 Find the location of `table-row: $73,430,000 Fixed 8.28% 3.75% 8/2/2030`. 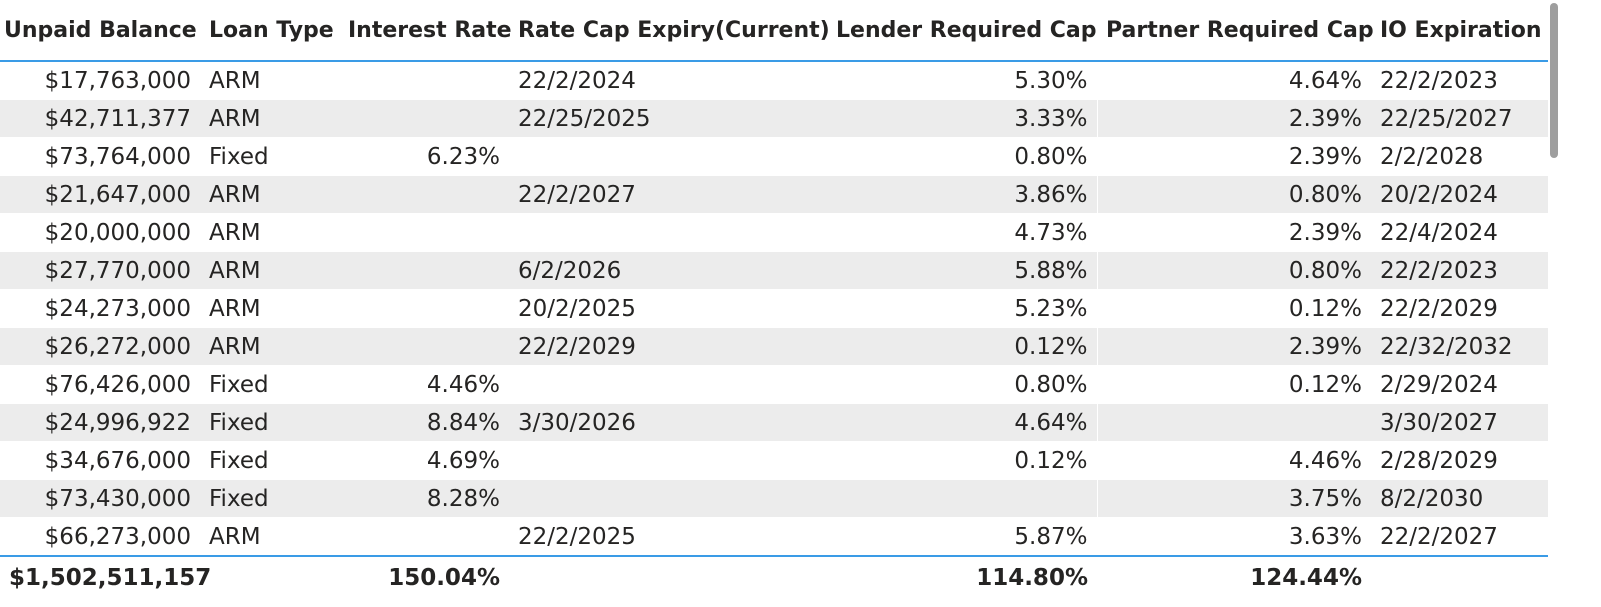

table-row: $73,430,000 Fixed 8.28% 3.75% 8/2/2030 is located at coordinates (774, 498).